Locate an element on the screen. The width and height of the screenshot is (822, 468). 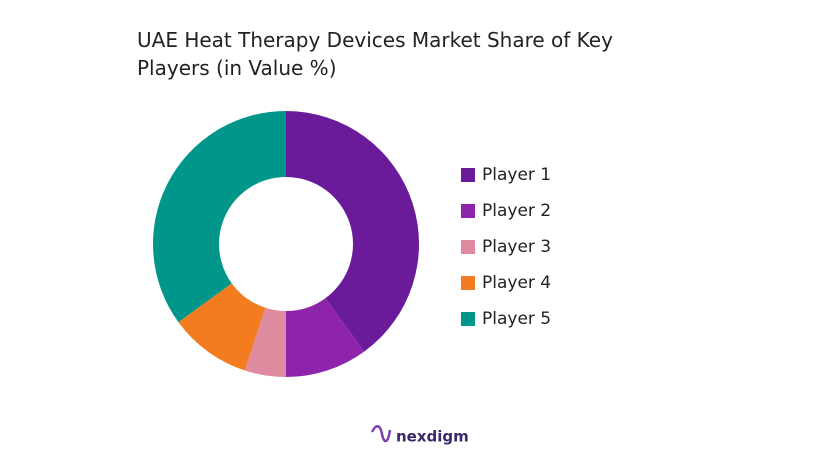
legend-label: Player 5 is located at coordinates (516, 319).